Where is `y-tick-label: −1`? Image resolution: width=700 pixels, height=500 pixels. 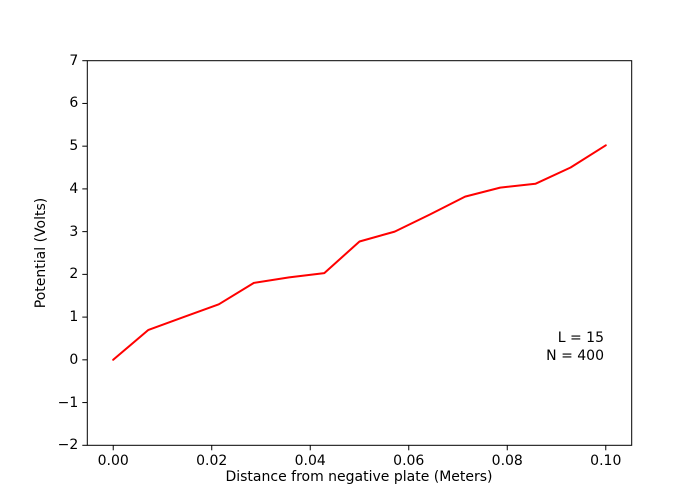
y-tick-label: −1 is located at coordinates (68, 402).